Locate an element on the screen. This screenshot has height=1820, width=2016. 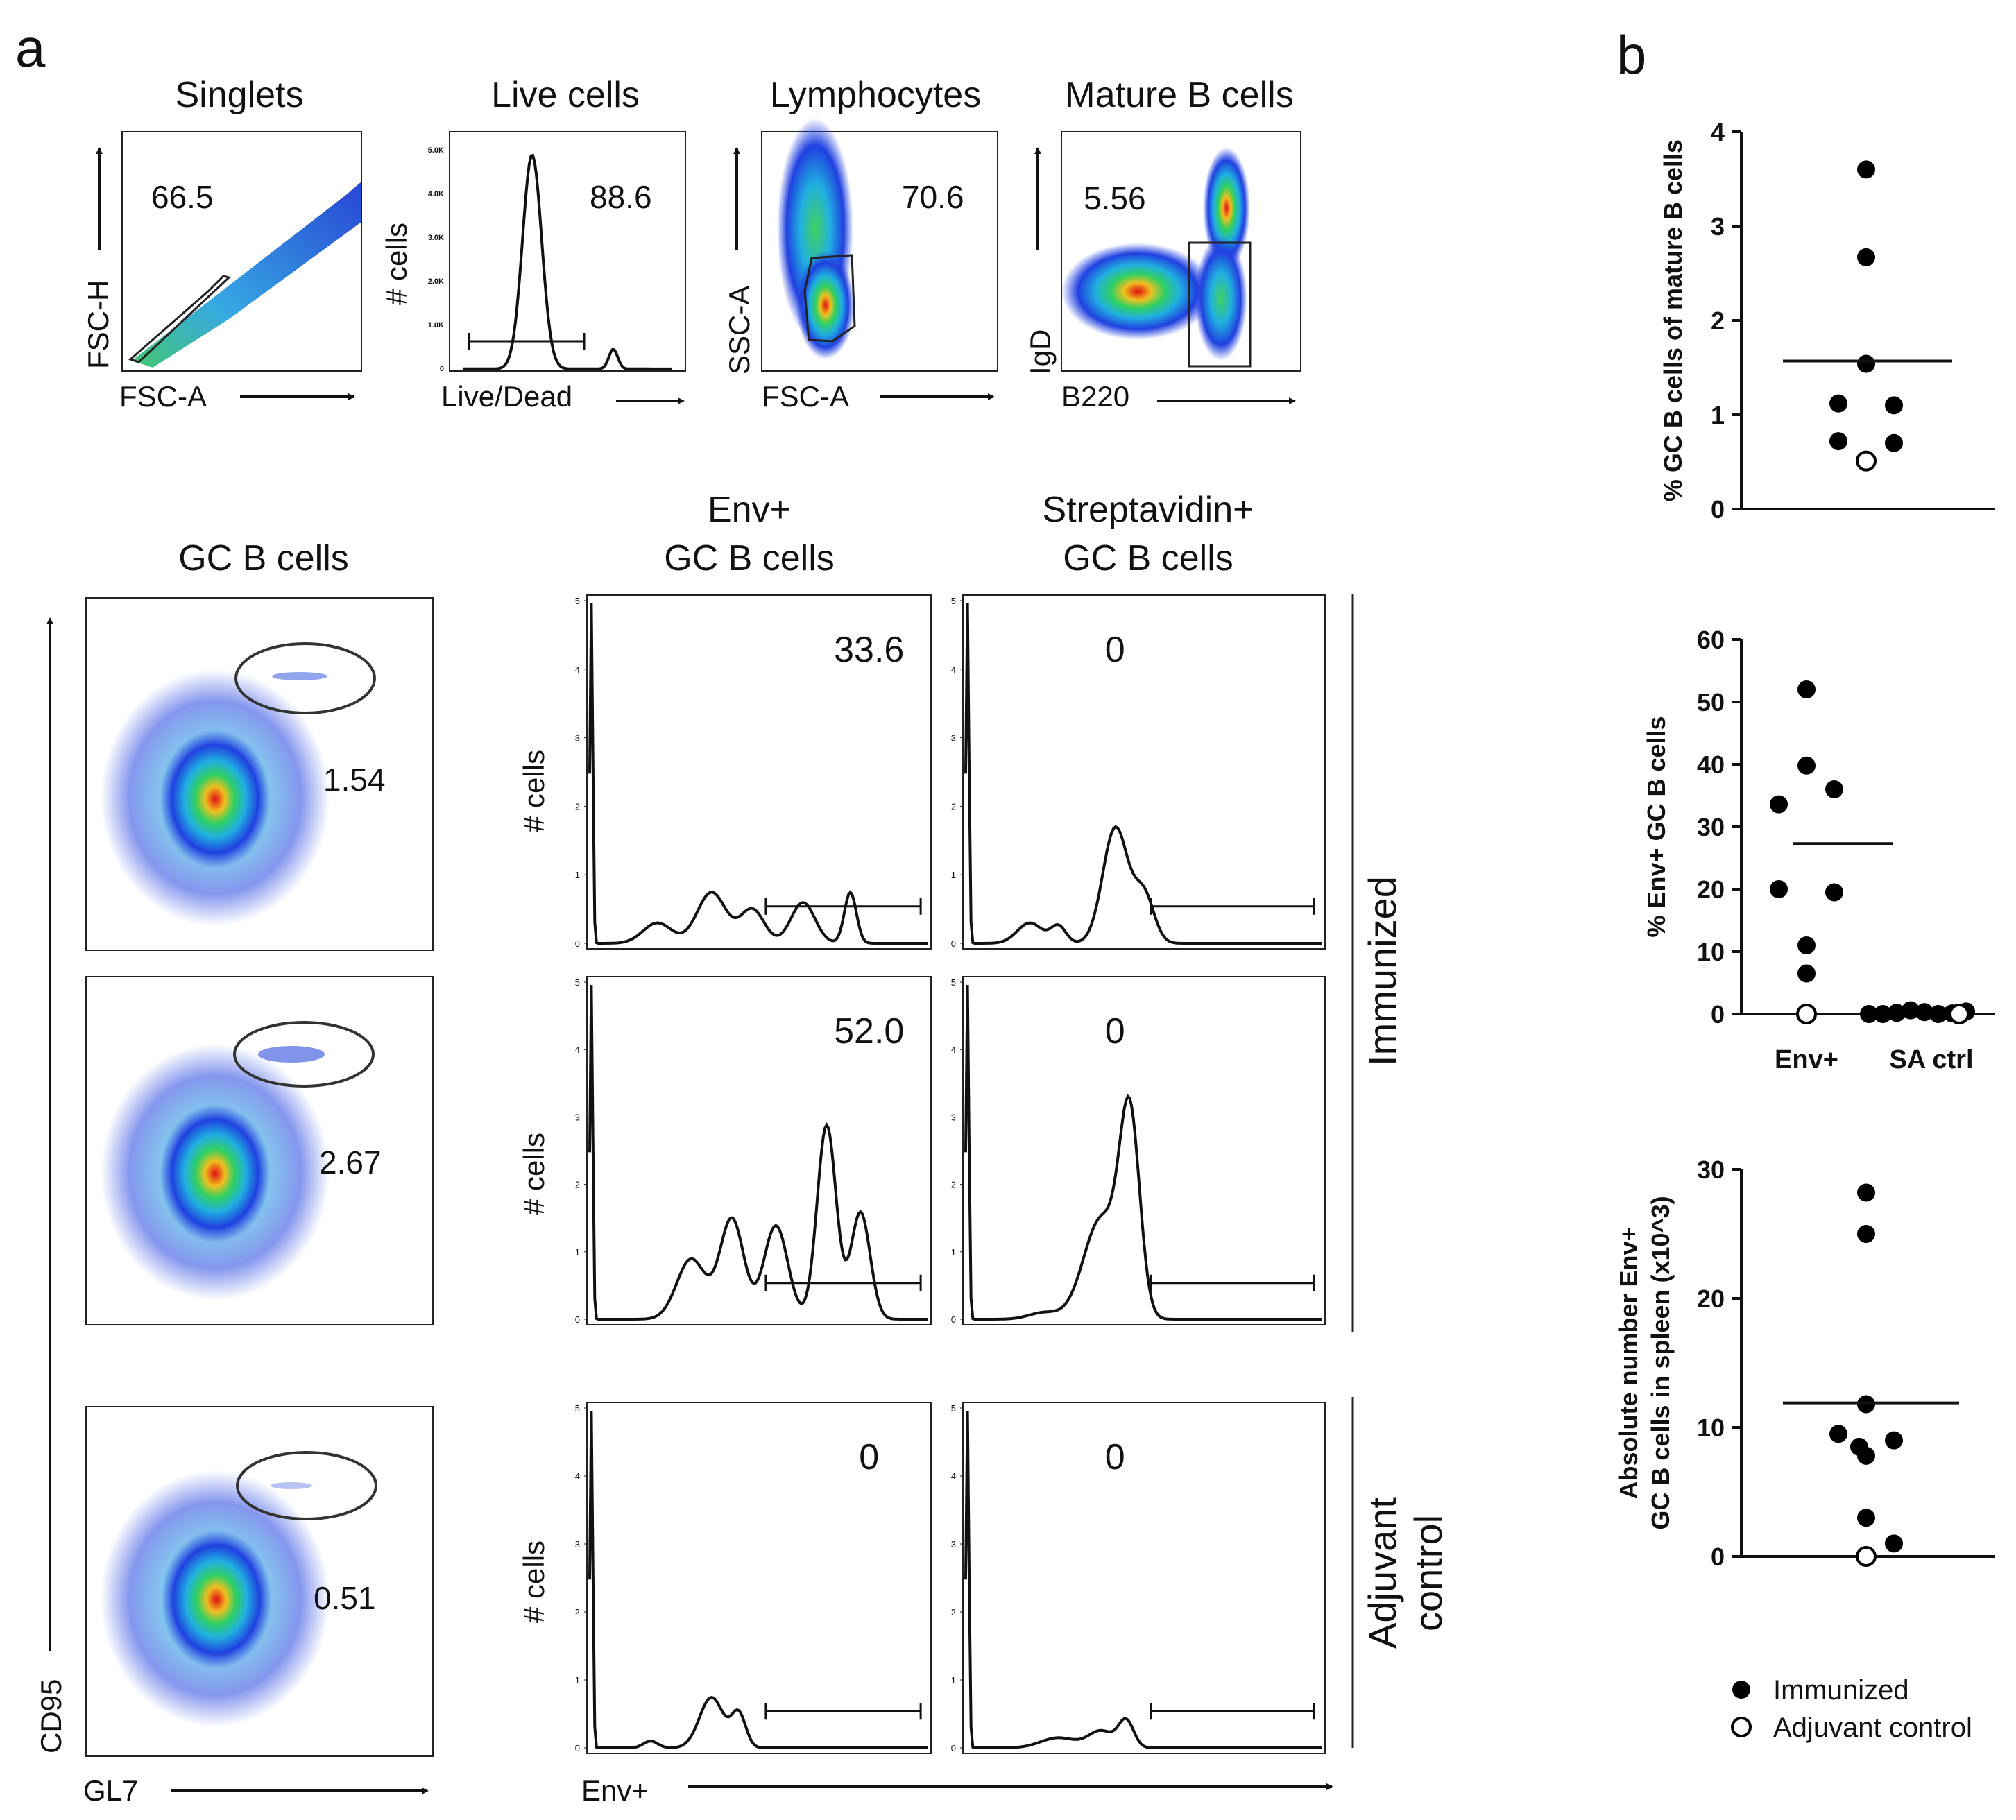
gating-title-mature: Mature B cells is located at coordinates (1179, 95).